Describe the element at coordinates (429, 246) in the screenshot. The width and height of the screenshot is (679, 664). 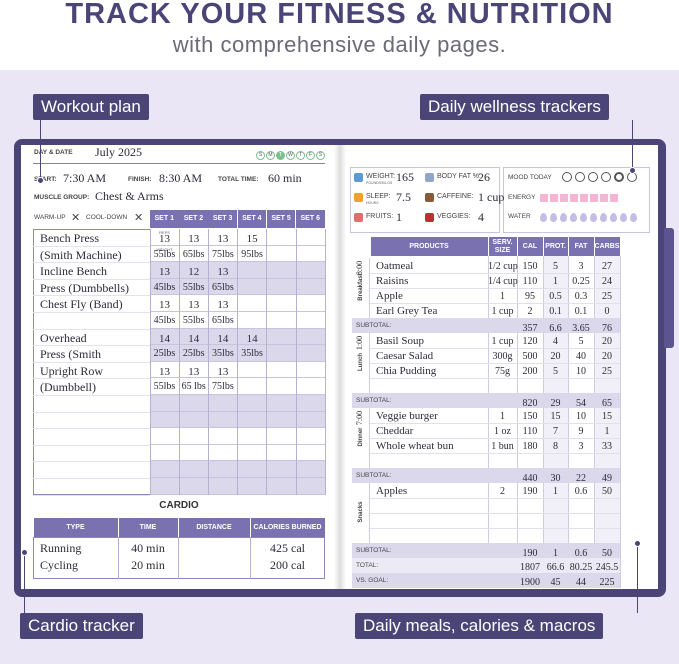
I see `meal-header: PRODUCTS` at that location.